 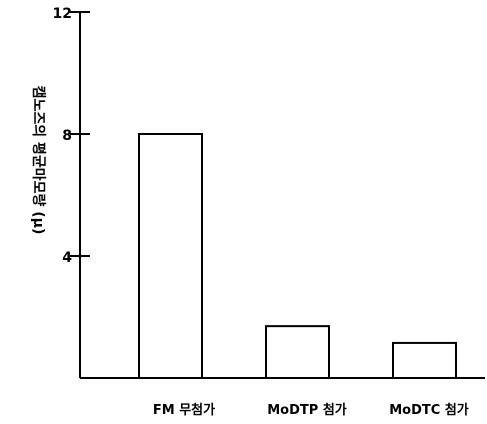 I want to click on x-category-label-1: FM 무첨가, so click(x=184, y=410).